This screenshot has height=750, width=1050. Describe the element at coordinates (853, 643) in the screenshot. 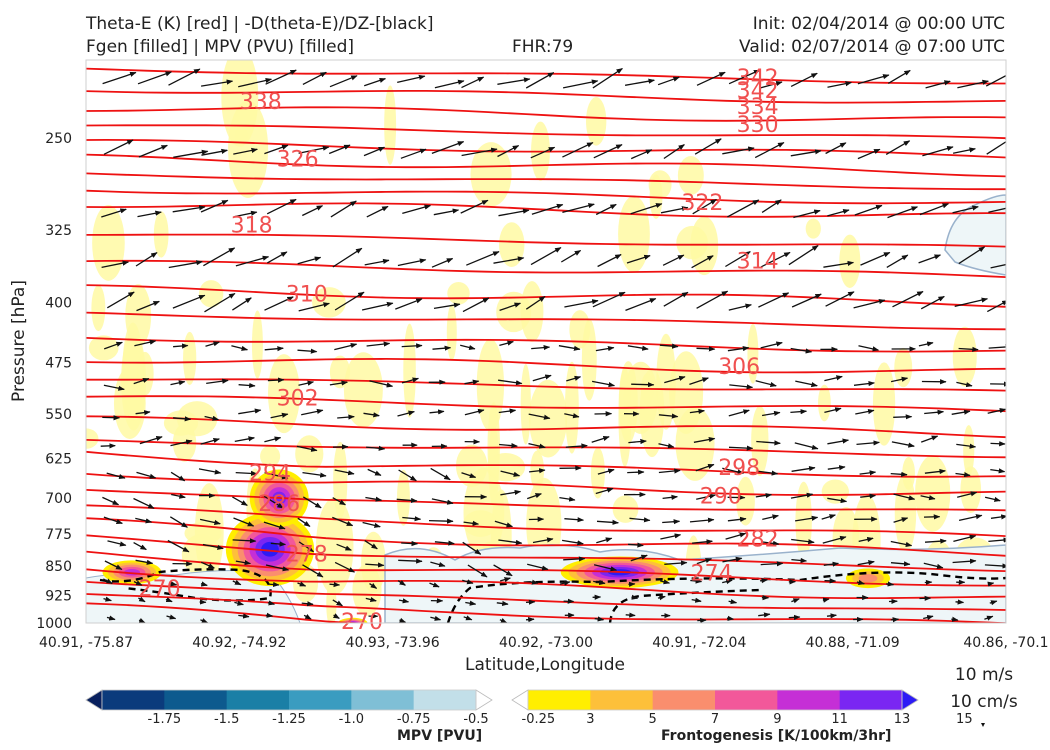

I see `x-tick-label: 40.88, -71.09` at that location.